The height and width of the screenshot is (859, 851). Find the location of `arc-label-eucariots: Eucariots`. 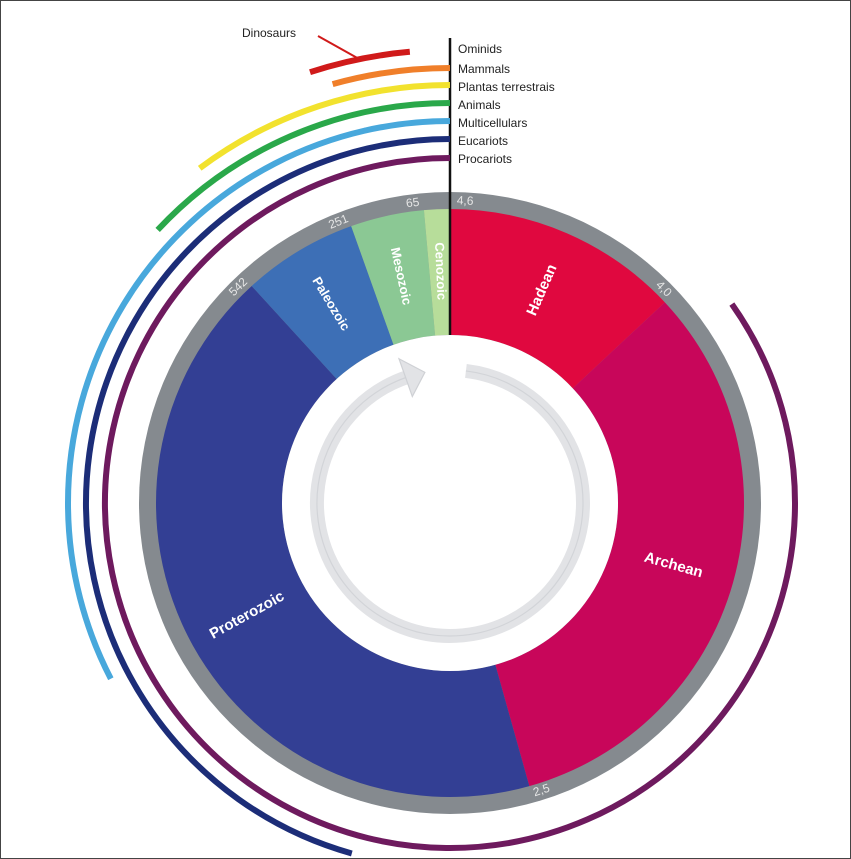

arc-label-eucariots: Eucariots is located at coordinates (483, 141).